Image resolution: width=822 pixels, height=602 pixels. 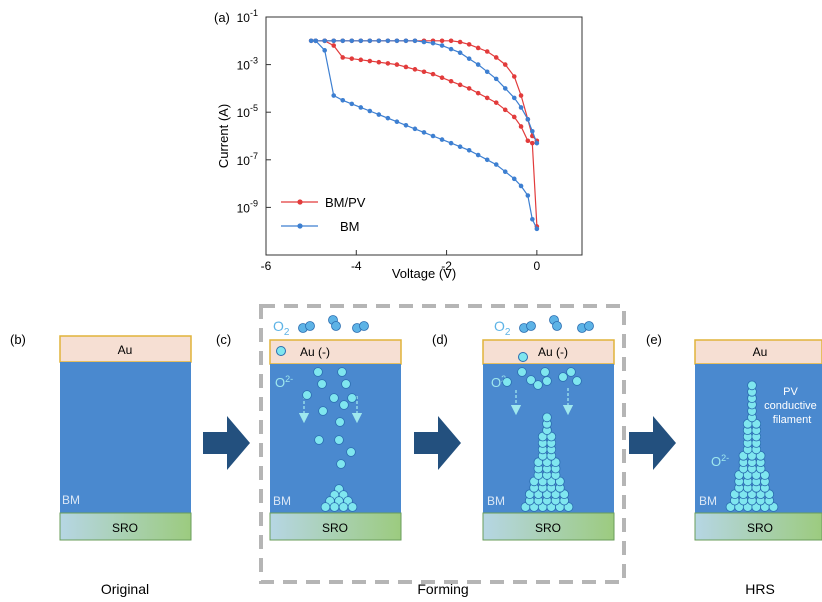 What do you see at coordinates (424, 135) in the screenshot?
I see `chart-series` at bounding box center [424, 135].